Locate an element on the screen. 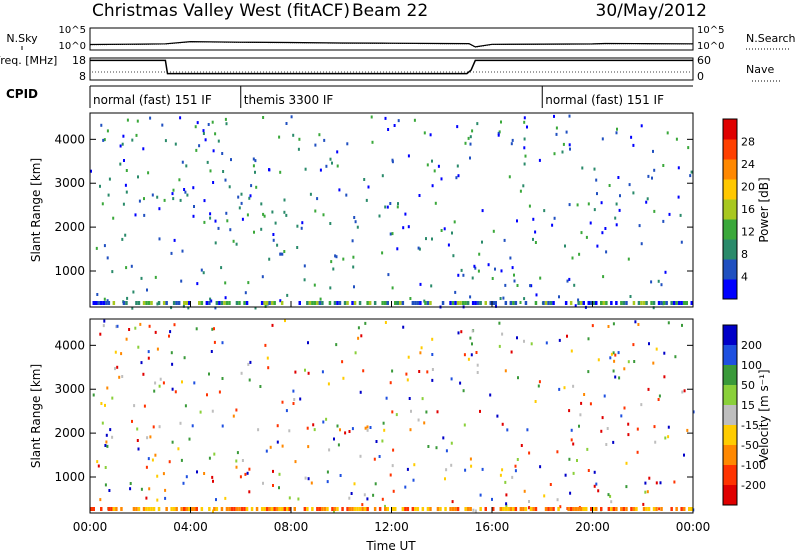 The image size is (800, 554). colorbar-tick-label: 20 is located at coordinates (748, 187).